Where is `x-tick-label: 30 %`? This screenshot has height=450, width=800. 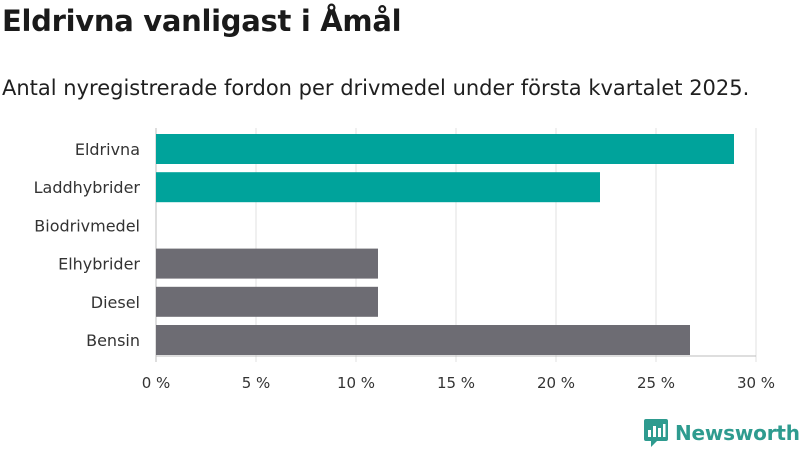
x-tick-label: 30 % is located at coordinates (756, 383).